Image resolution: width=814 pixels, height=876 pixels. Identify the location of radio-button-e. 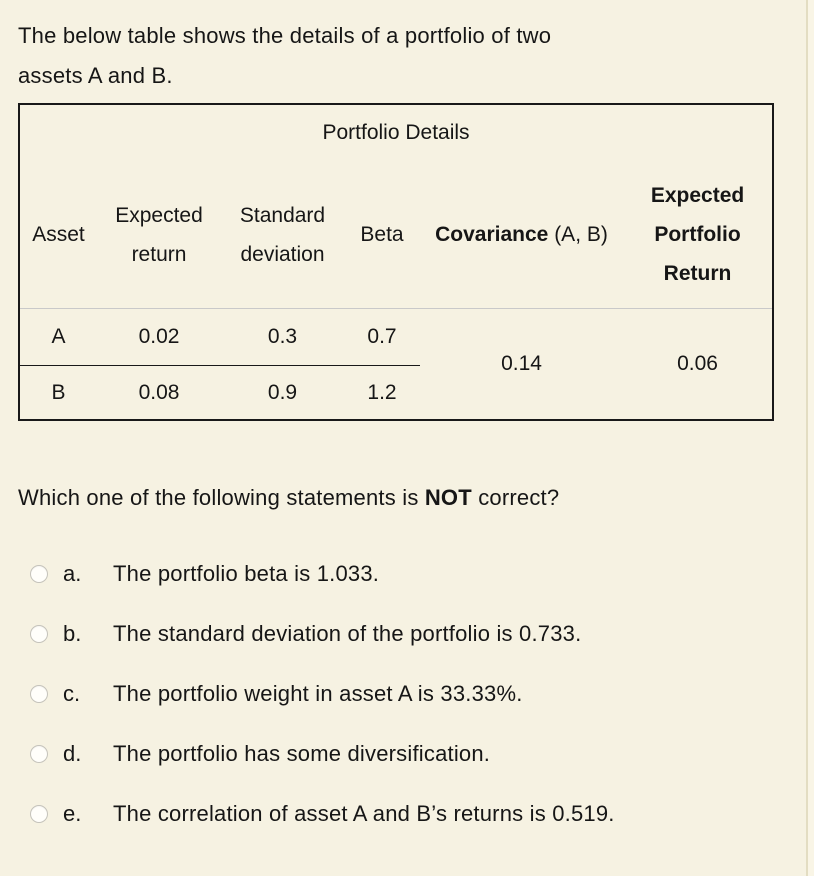
(39, 814).